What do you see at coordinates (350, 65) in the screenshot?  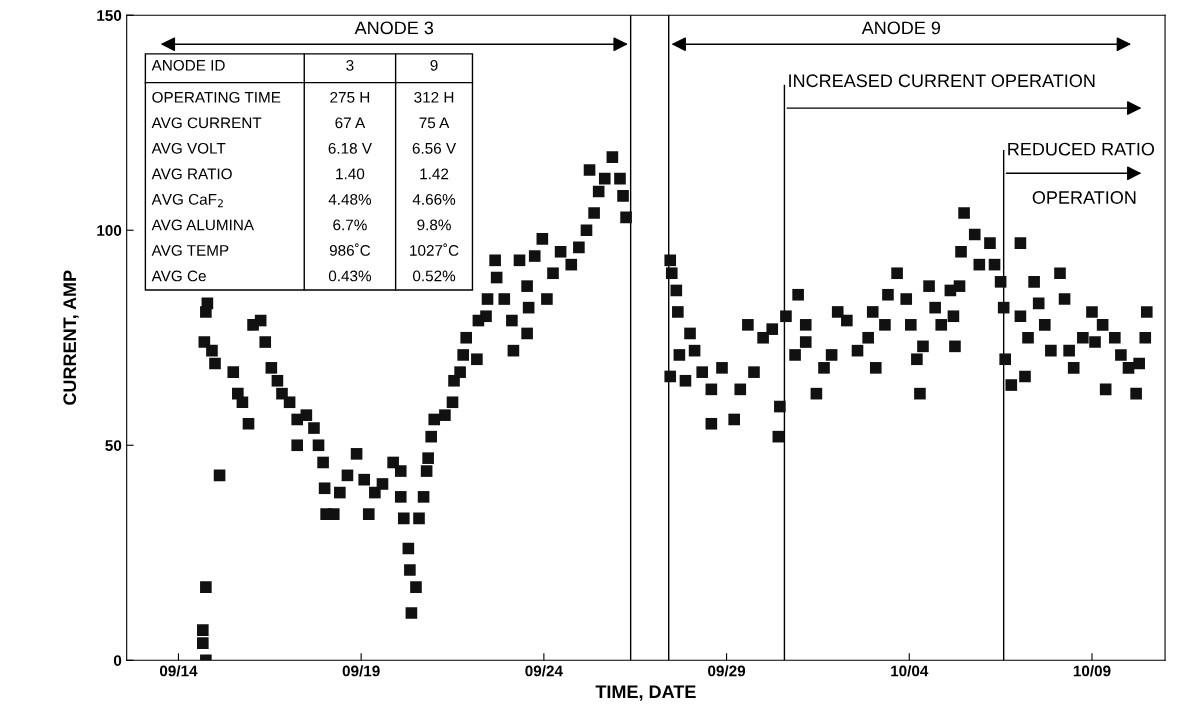 I see `annotation: 3` at bounding box center [350, 65].